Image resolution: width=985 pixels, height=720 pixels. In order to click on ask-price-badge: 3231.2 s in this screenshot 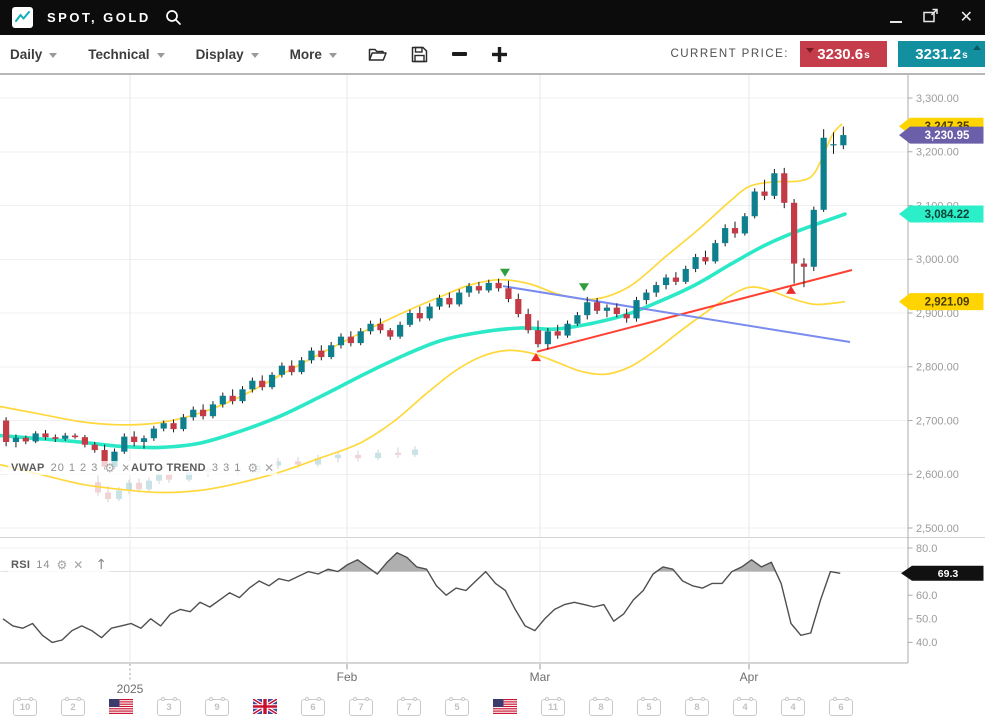, I will do `click(941, 54)`.